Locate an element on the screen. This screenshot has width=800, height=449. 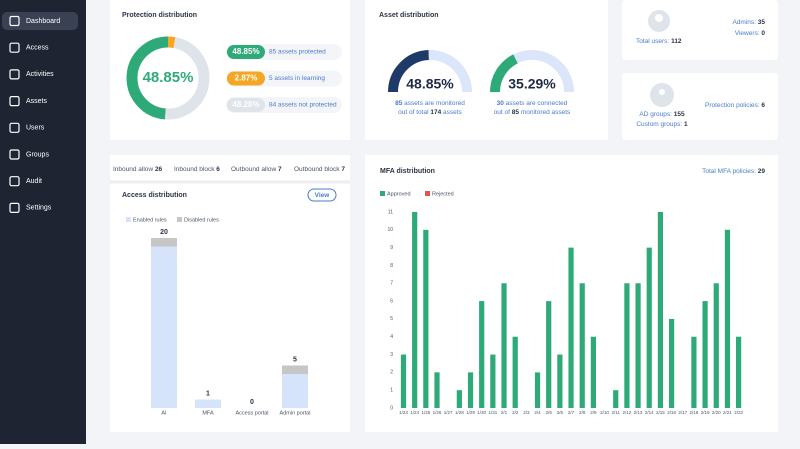
ad-groups-label: AD groups: is located at coordinates (655, 114).